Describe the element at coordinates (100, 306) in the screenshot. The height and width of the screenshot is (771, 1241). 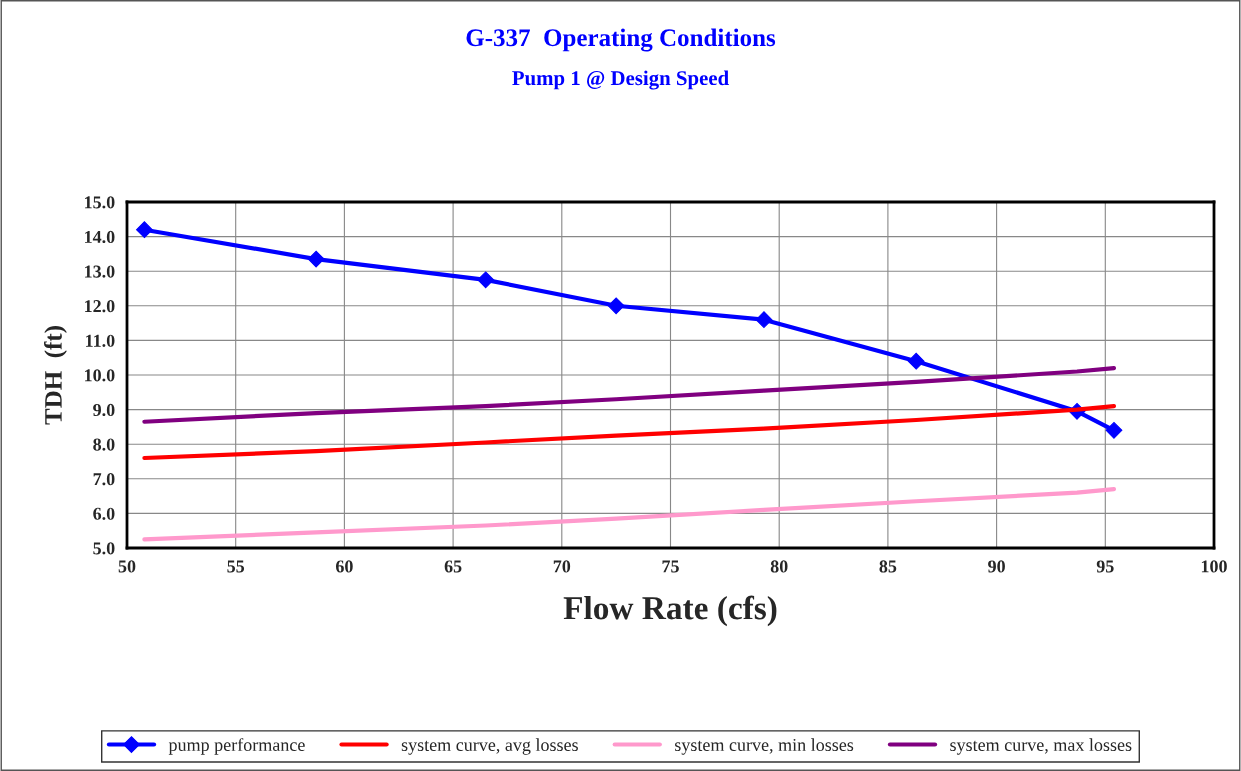
I see `y-tick-label: 12.0` at that location.